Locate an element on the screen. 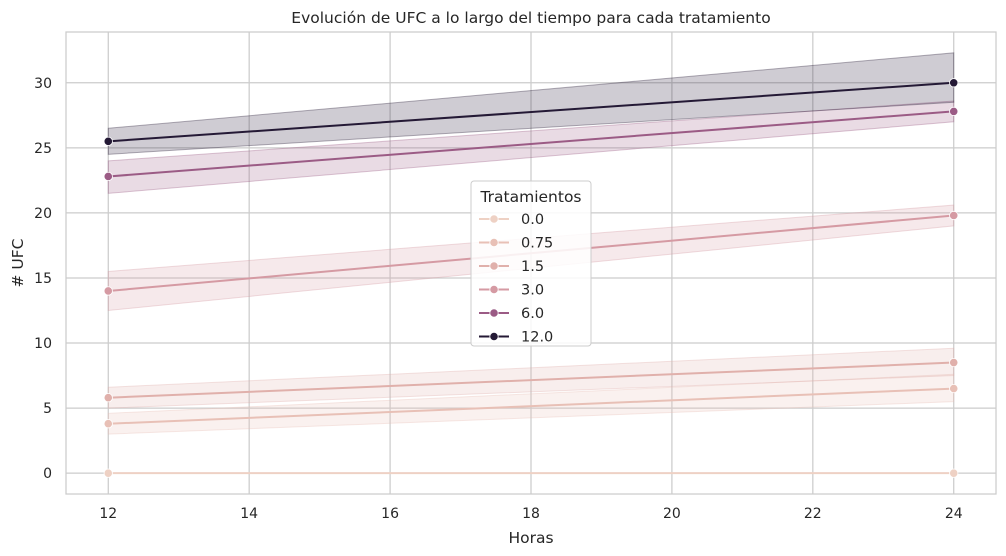  x-tick-label: 24 is located at coordinates (954, 514).